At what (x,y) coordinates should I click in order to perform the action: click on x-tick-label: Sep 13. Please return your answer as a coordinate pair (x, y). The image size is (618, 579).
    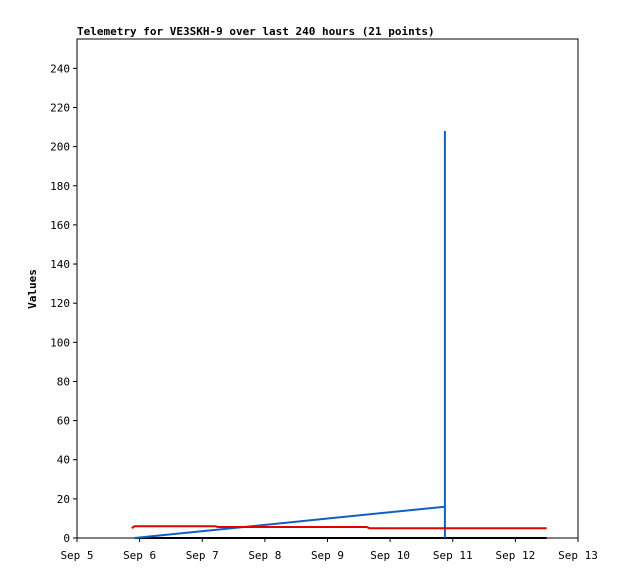
    Looking at the image, I should click on (578, 555).